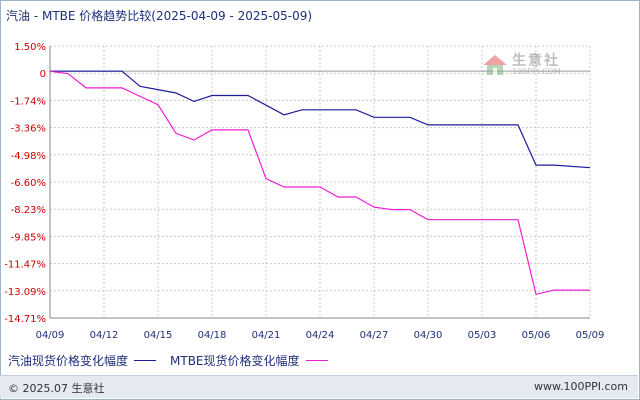 This screenshot has height=400, width=640. I want to click on watermark: 生意社 100PPI.COM, so click(521, 65).